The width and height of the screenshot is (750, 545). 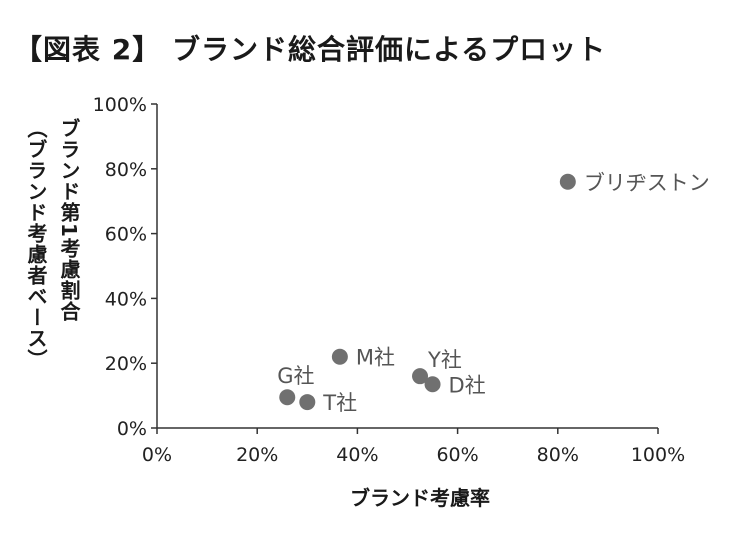 I want to click on x-axis-label: ブランド考慮率, so click(x=420, y=498).